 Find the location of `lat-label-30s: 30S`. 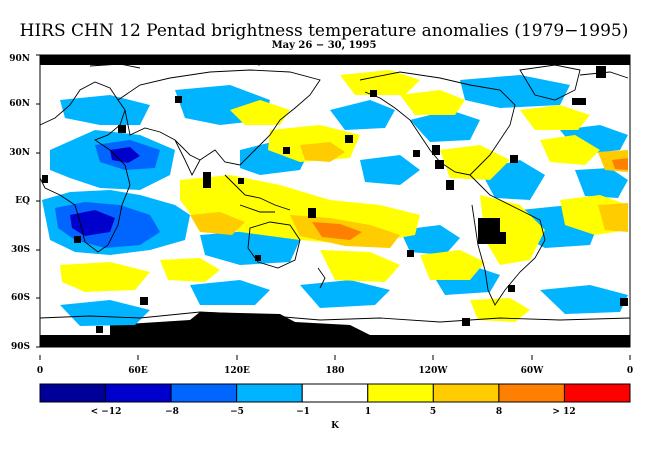

lat-label-30s: 30S is located at coordinates (20, 250).